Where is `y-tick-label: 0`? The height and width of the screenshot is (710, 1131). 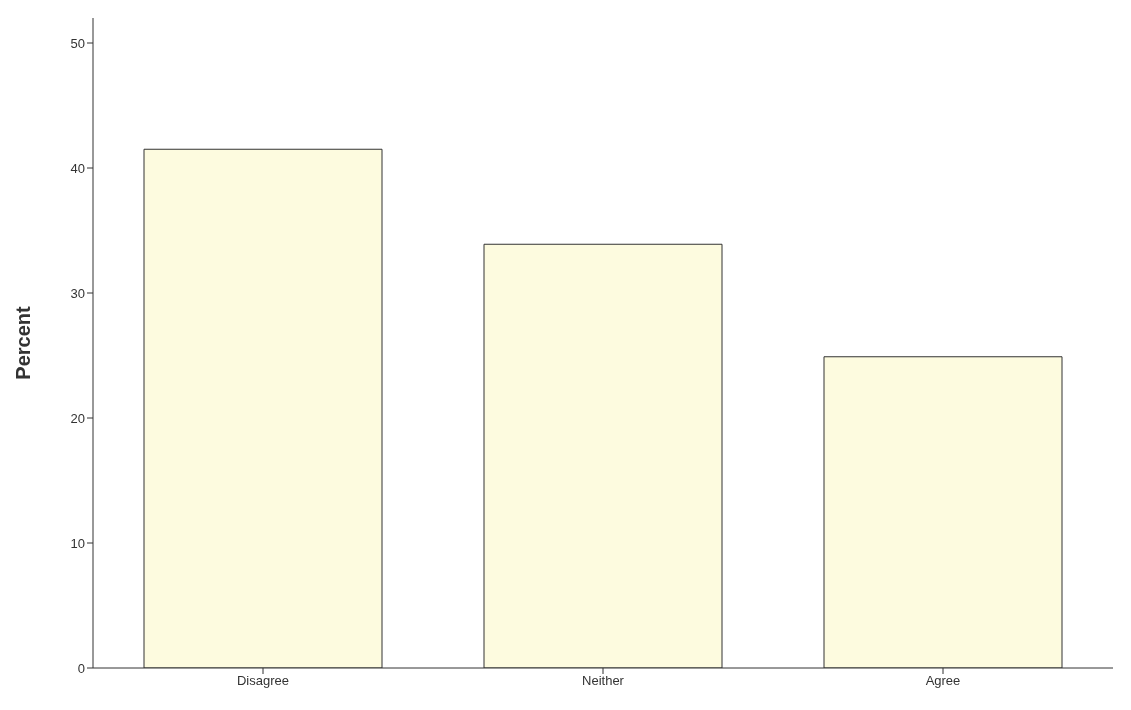 y-tick-label: 0 is located at coordinates (81, 668).